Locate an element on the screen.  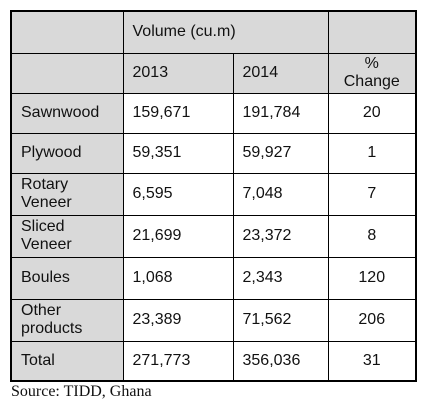
table-row: Plywood 59,351 59,927 1 is located at coordinates (213, 153).